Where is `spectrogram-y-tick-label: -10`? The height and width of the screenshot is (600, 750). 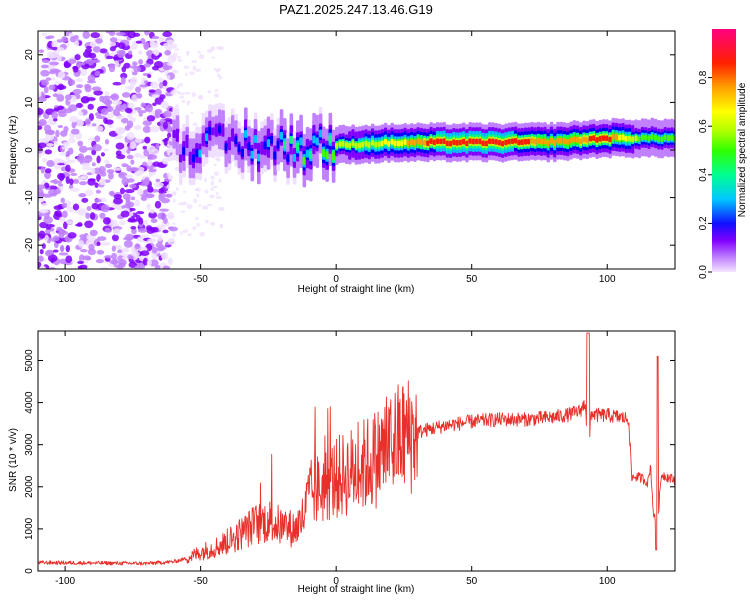 spectrogram-y-tick-label: -10 is located at coordinates (29, 197).